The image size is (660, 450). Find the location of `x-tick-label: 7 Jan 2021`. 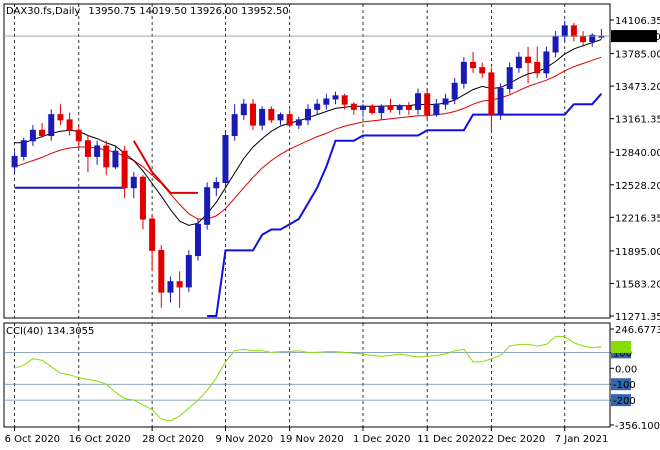

x-tick-label: 7 Jan 2021 is located at coordinates (582, 439).